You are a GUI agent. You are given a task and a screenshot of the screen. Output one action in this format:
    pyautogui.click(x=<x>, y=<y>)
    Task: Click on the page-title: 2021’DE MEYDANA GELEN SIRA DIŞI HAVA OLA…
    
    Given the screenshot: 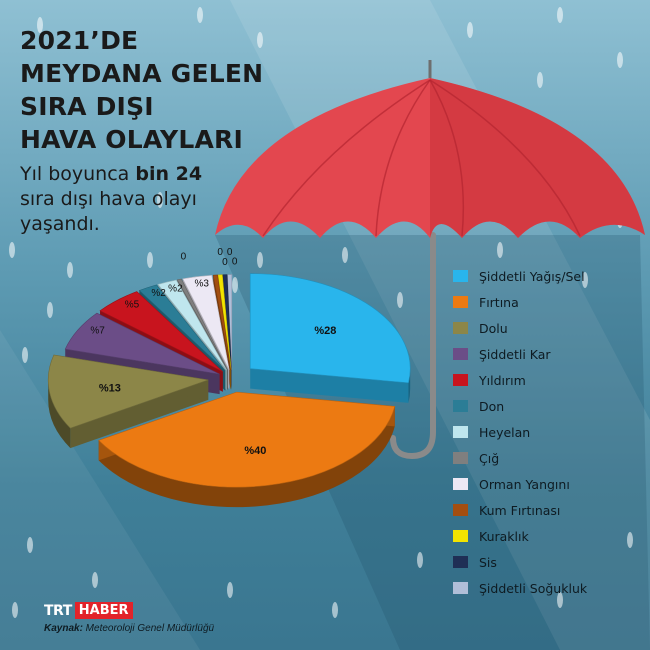 What is the action you would take?
    pyautogui.click(x=170, y=90)
    